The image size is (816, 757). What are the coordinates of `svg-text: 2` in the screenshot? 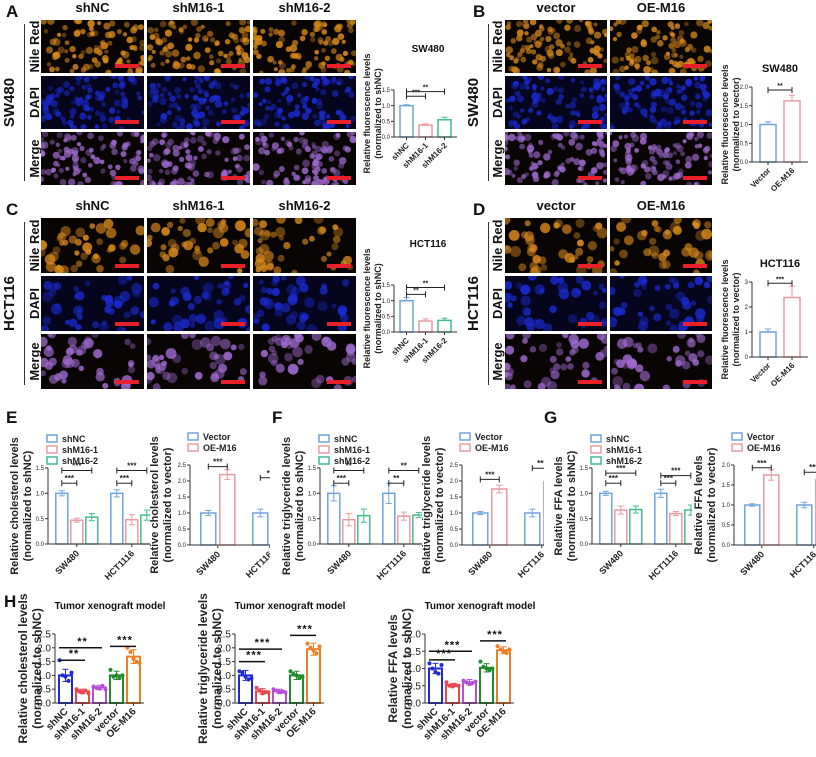 It's located at (747, 308).